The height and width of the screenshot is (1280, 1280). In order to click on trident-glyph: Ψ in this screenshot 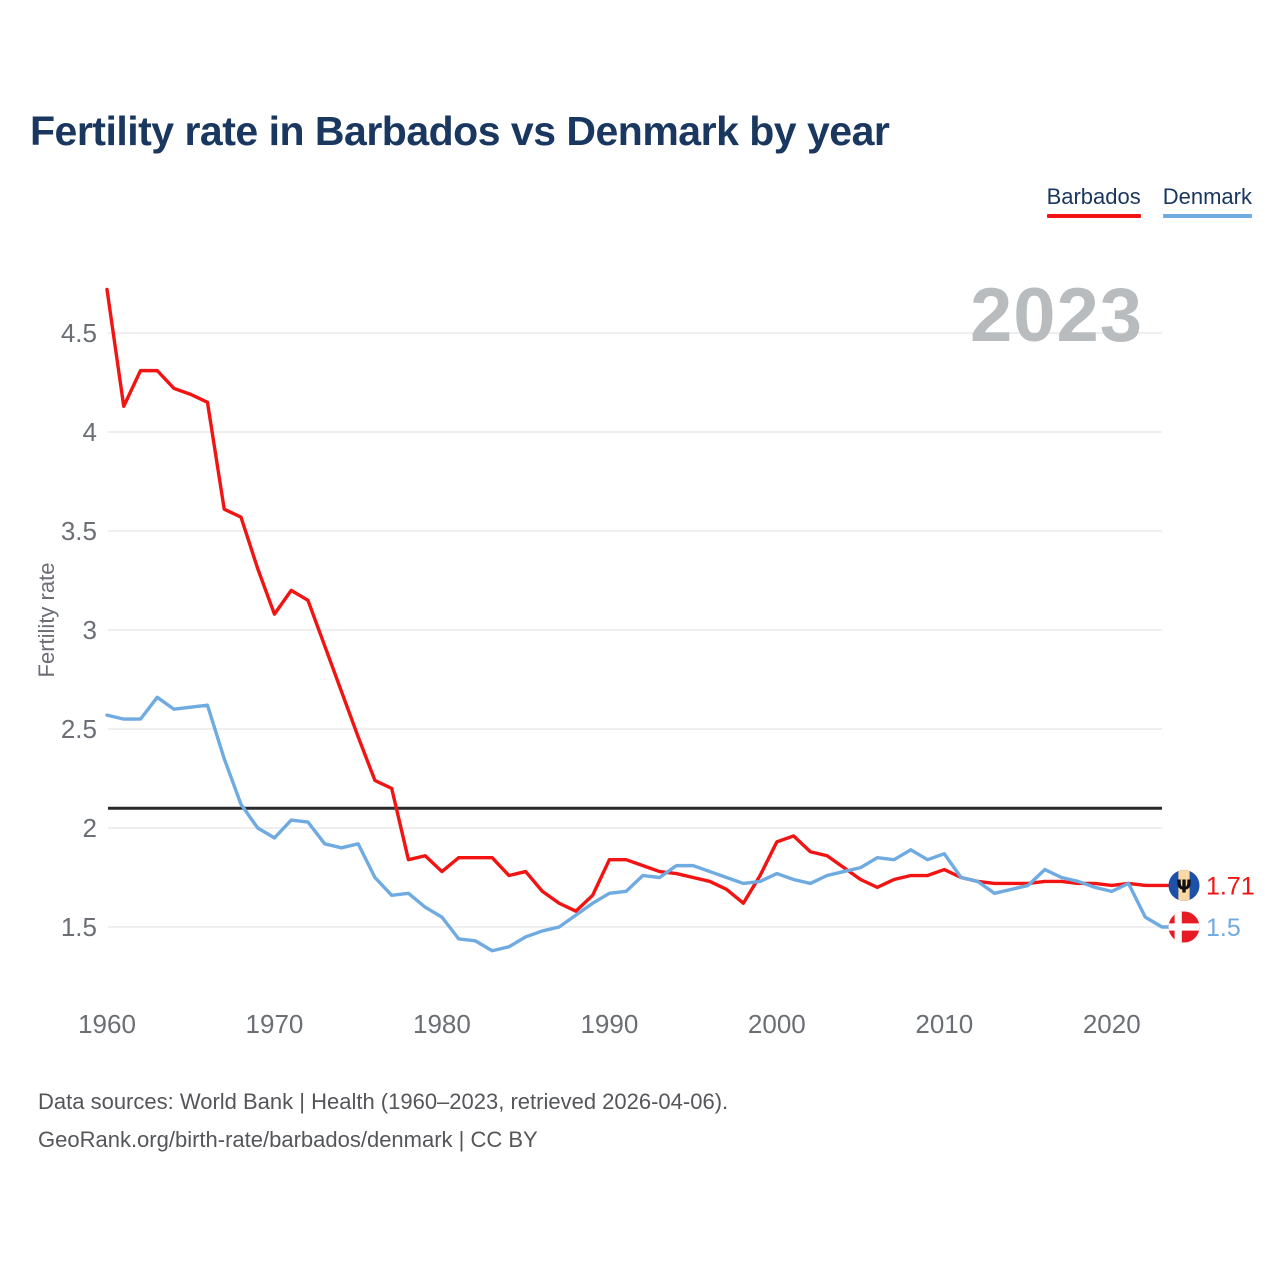, I will do `click(1183, 886)`.